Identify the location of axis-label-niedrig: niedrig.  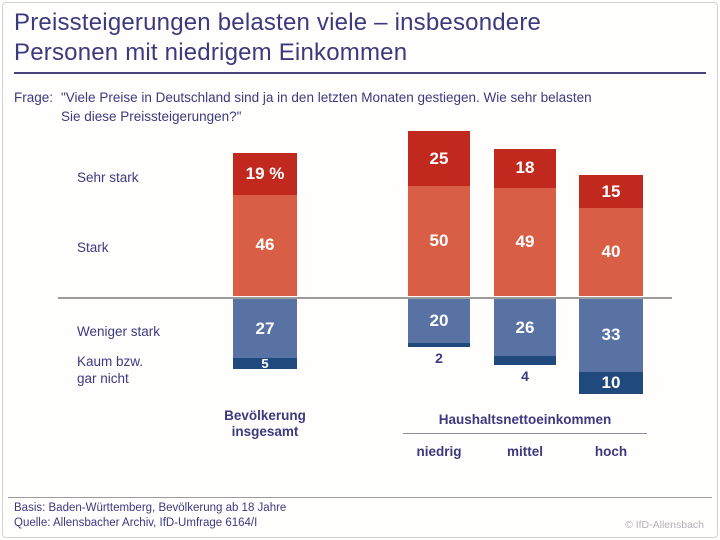
(439, 451).